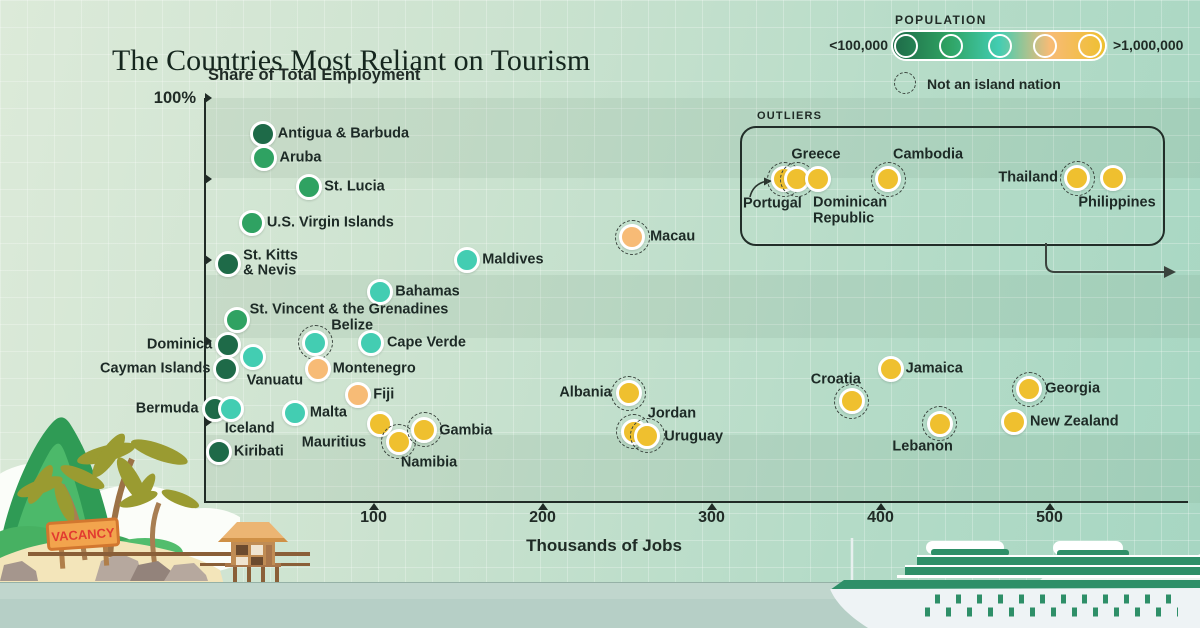 The width and height of the screenshot is (1200, 628). I want to click on label-gambia: Gambia, so click(466, 429).